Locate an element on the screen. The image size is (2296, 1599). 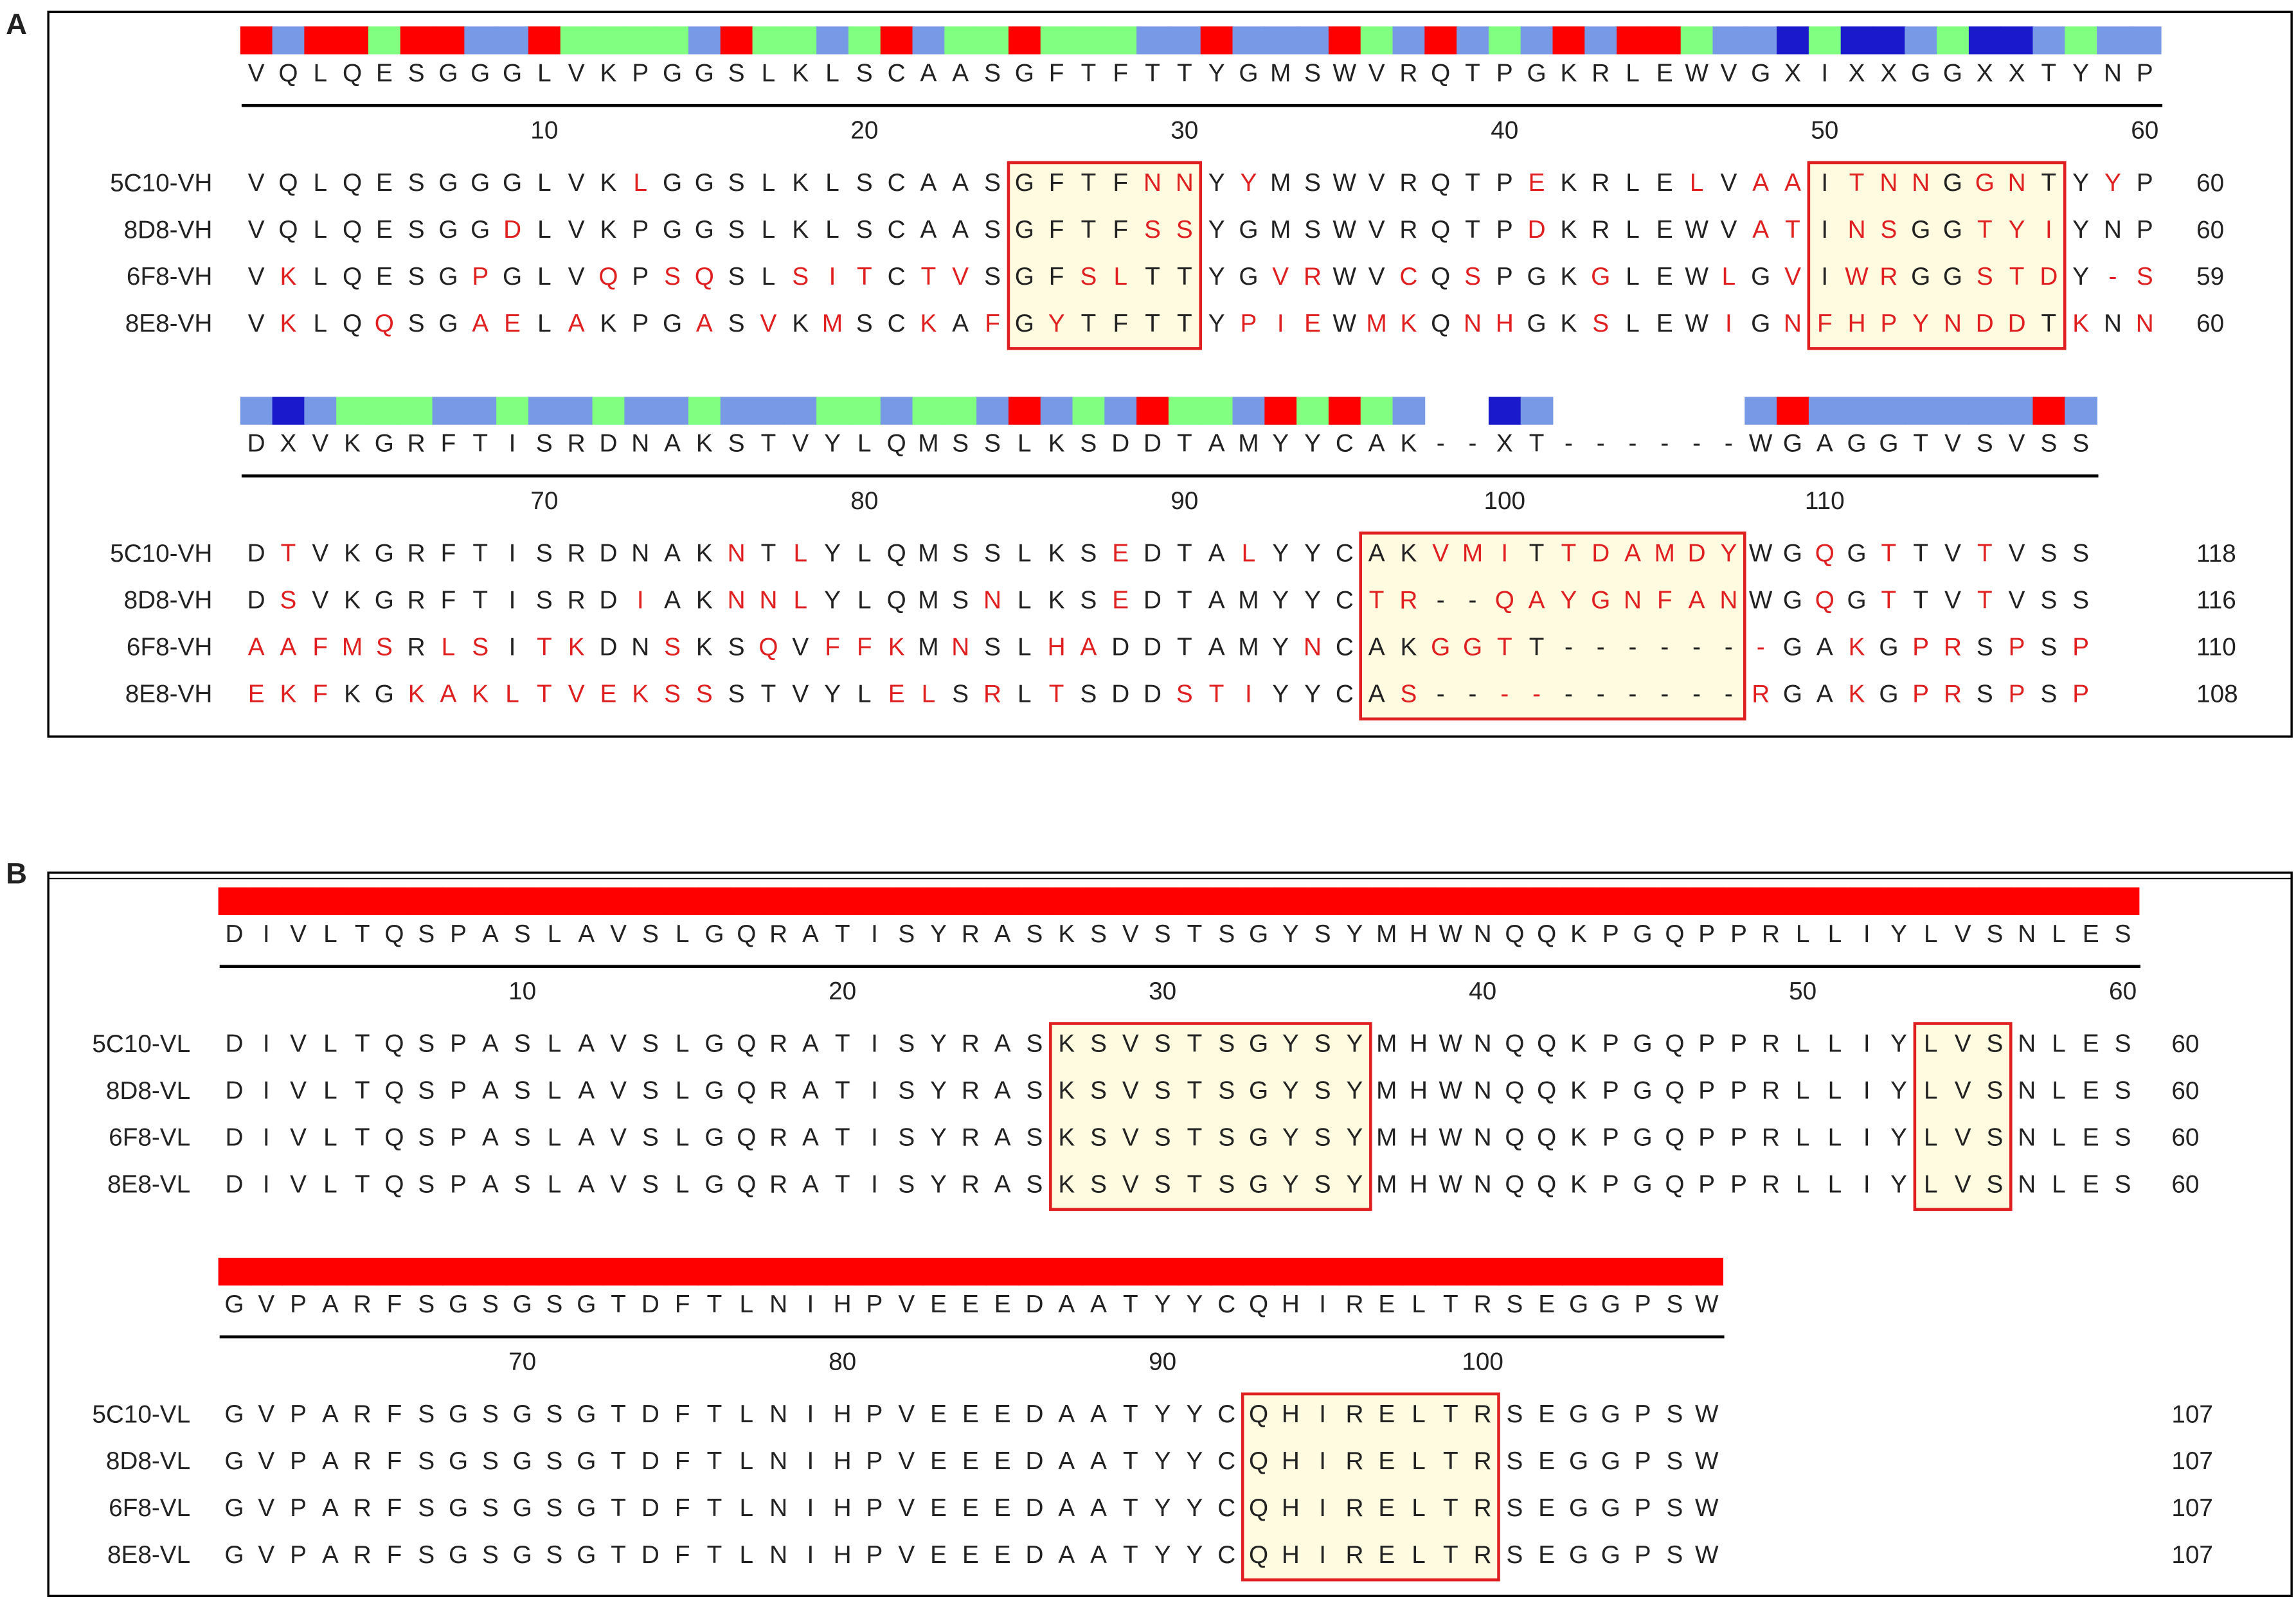
ruler-number: 30 is located at coordinates (1162, 992).